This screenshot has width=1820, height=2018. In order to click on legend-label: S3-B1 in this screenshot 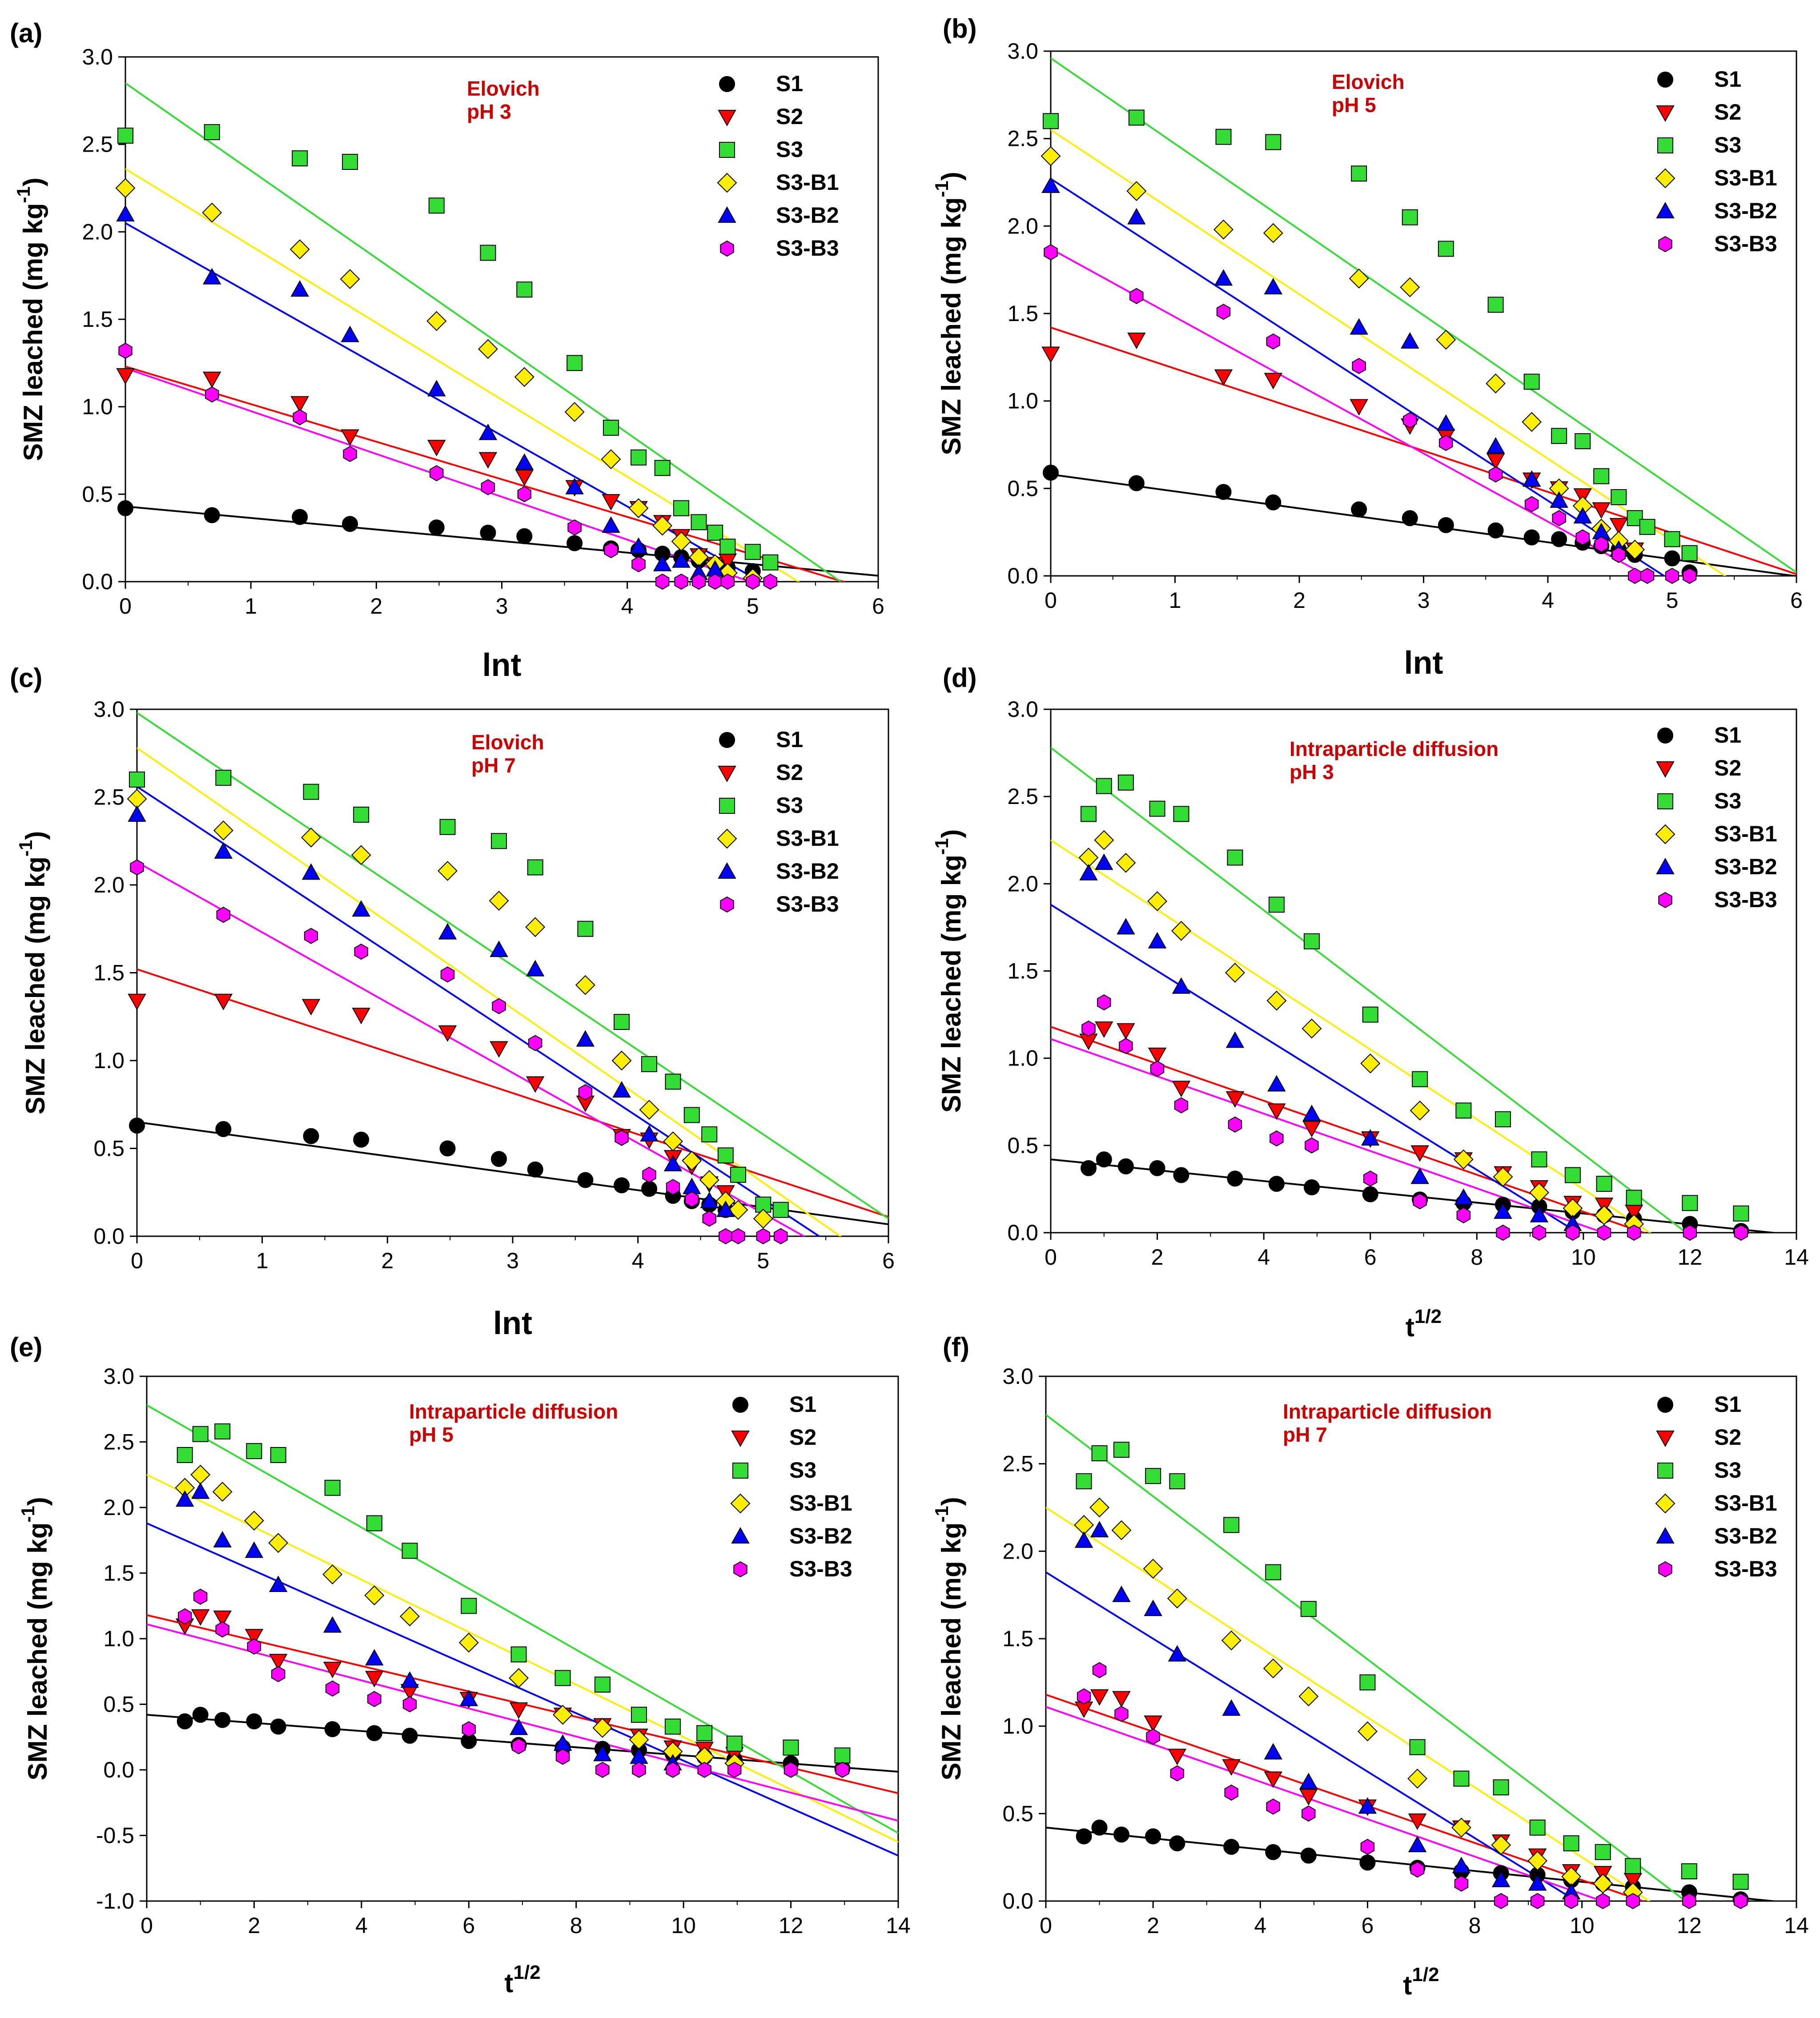, I will do `click(807, 182)`.